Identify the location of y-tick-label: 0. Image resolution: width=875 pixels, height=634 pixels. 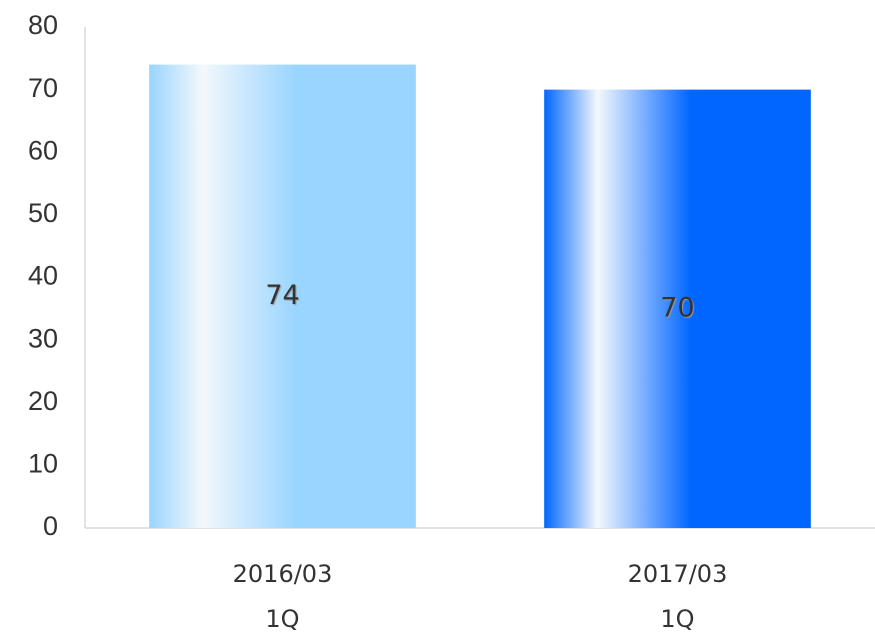
(50, 526).